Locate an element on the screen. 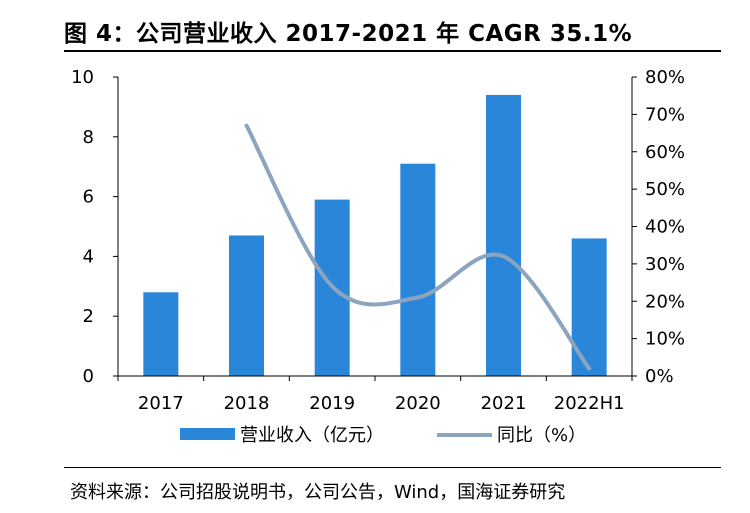 The image size is (750, 513). right-tick-label: 50% is located at coordinates (665, 189).